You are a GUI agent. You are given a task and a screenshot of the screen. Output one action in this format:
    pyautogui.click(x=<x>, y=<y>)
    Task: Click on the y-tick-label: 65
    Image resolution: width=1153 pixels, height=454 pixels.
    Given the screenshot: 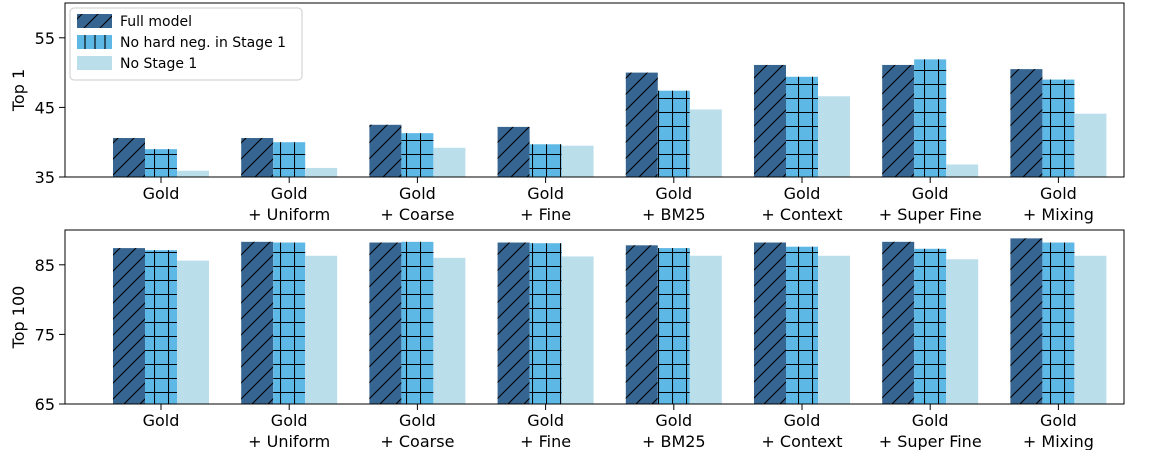 What is the action you would take?
    pyautogui.click(x=45, y=404)
    